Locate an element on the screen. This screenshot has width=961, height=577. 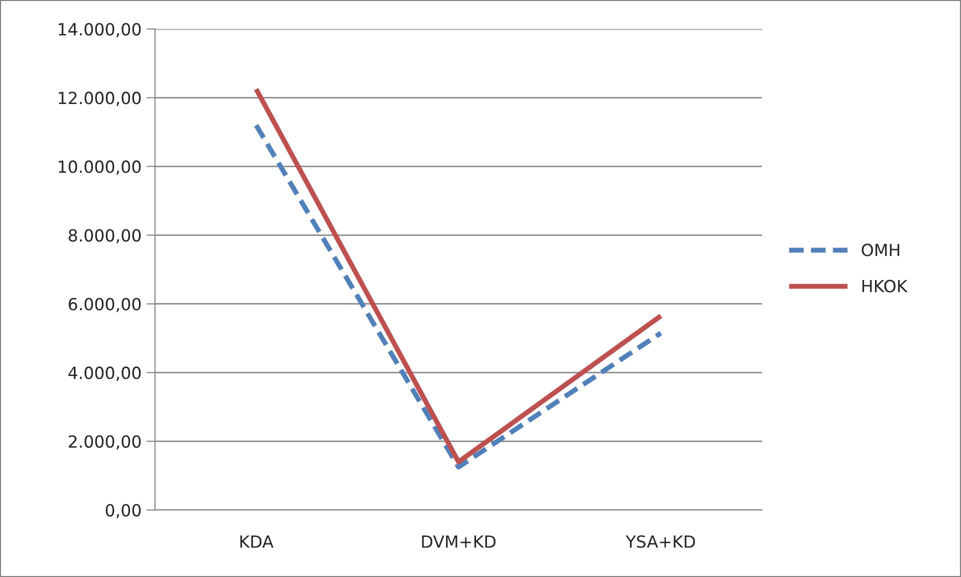
y-tick-label: 6.000,00 is located at coordinates (104, 305).